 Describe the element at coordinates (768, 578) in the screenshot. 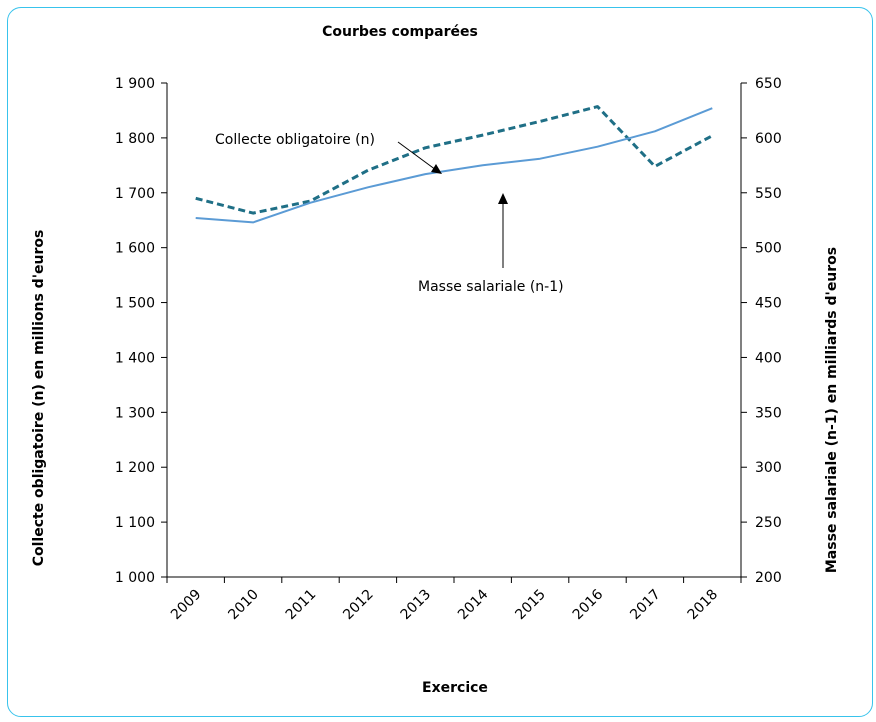

I see `y-right-tick-label: 200` at that location.